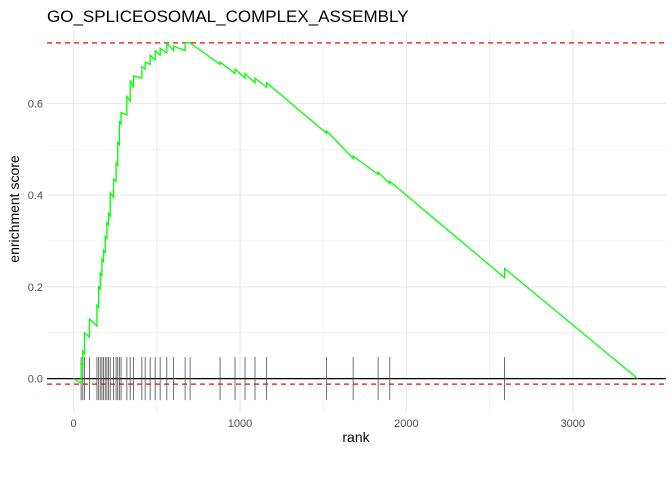 The width and height of the screenshot is (672, 480). What do you see at coordinates (35, 288) in the screenshot?
I see `y-tick-label: 0.2` at bounding box center [35, 288].